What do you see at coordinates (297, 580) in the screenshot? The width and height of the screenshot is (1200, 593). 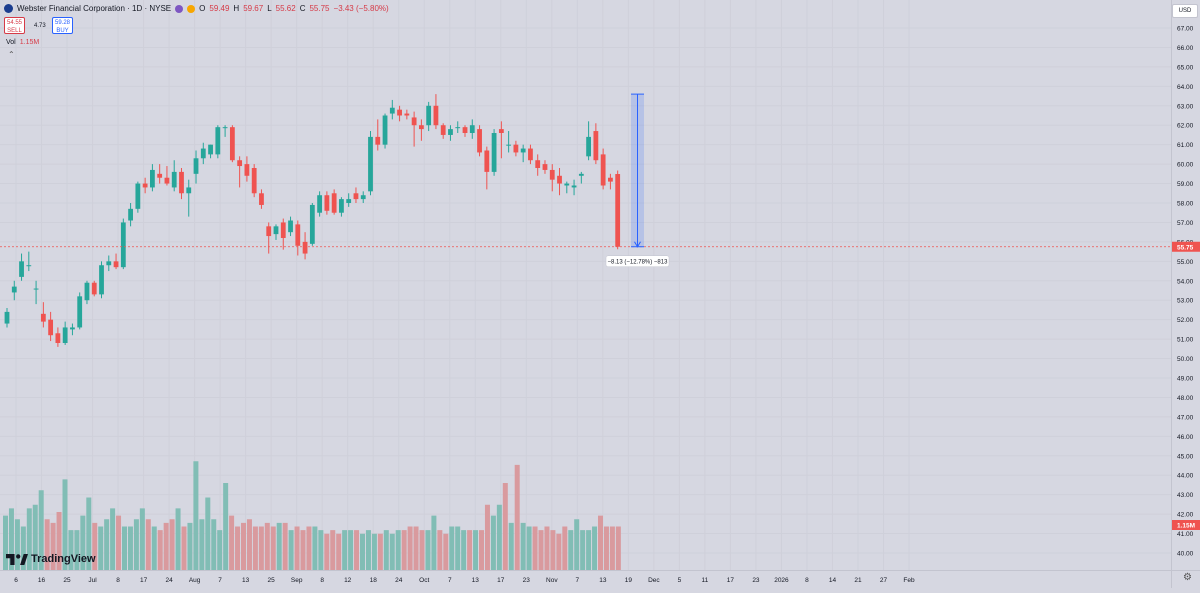 I see `time-tick-label: Sep` at bounding box center [297, 580].